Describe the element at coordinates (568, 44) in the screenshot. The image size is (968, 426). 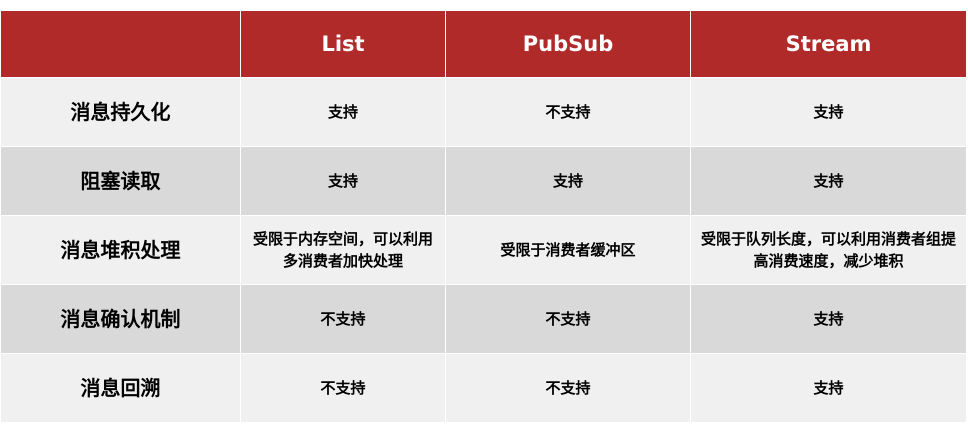
I see `header-cell: PubSub` at that location.